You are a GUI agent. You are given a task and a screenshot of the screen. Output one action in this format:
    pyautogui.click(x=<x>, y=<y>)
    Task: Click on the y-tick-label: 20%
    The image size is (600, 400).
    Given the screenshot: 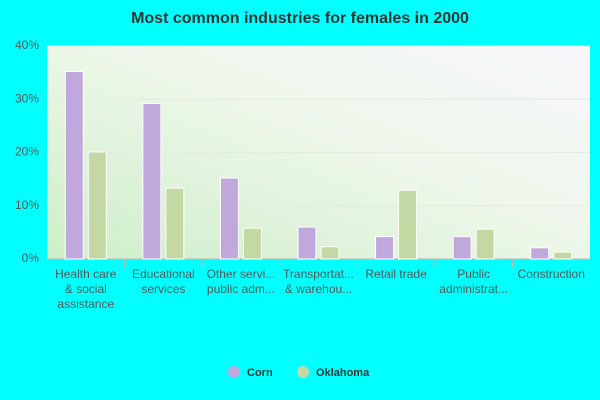 What is the action you would take?
    pyautogui.click(x=27, y=152)
    